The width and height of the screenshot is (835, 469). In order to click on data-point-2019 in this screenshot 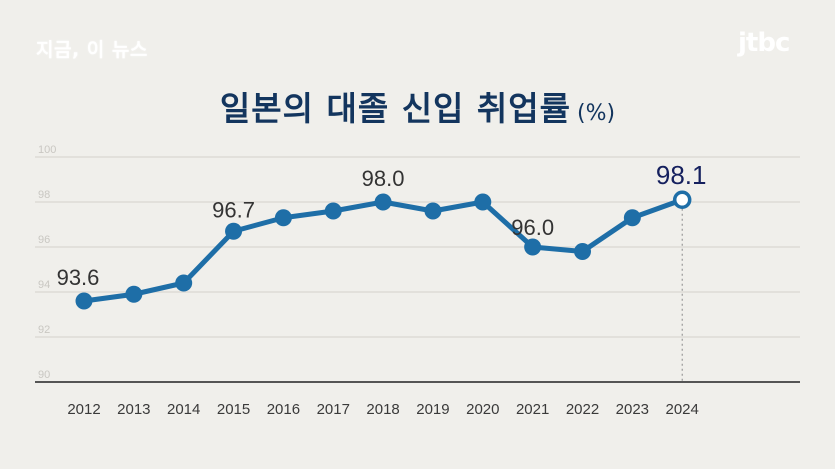, I will do `click(433, 211)`.